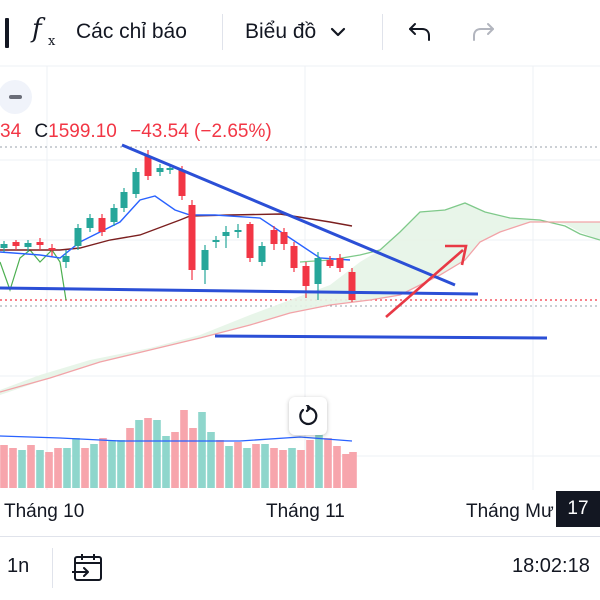  What do you see at coordinates (449, 232) in the screenshot?
I see `senkou-span-a` at bounding box center [449, 232].